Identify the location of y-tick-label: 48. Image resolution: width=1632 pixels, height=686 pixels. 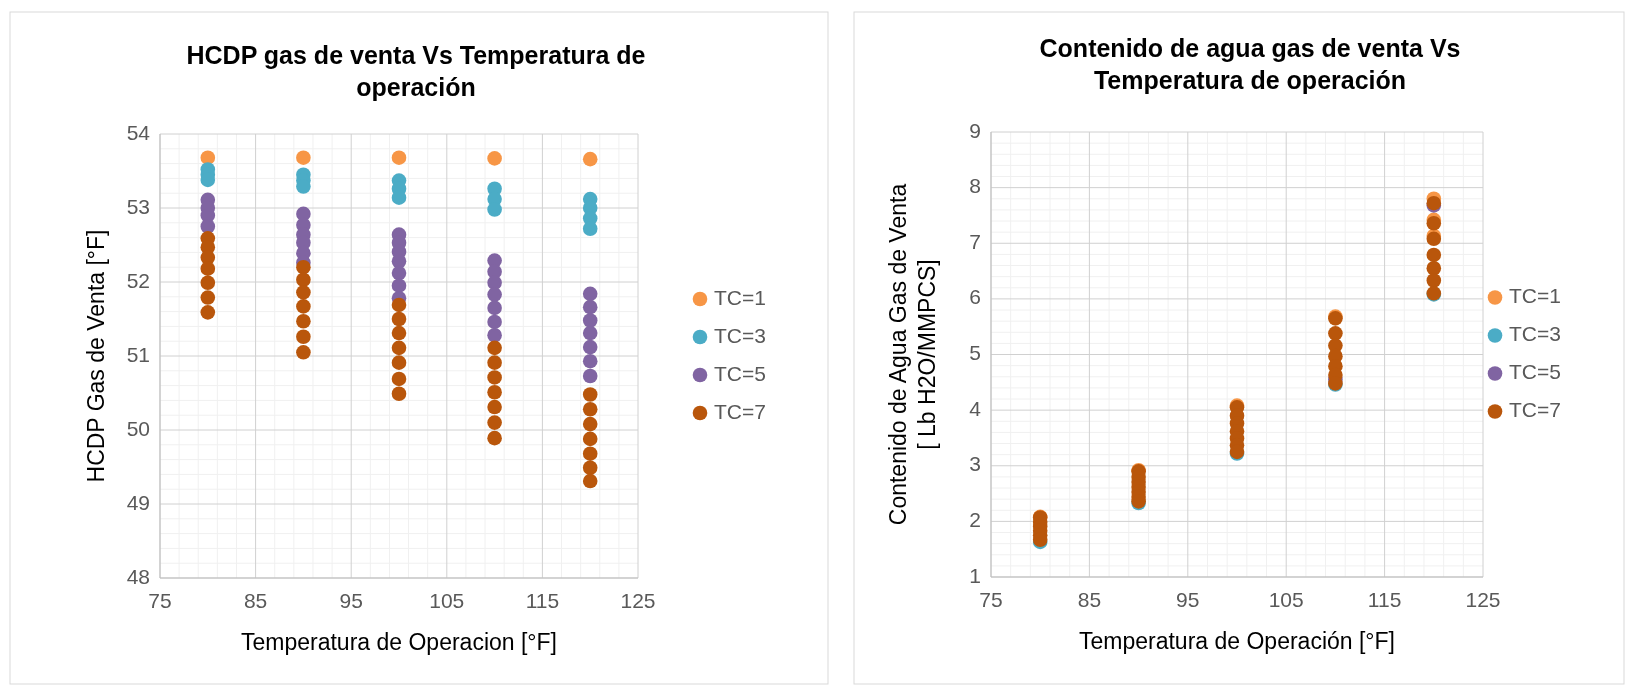
(138, 576).